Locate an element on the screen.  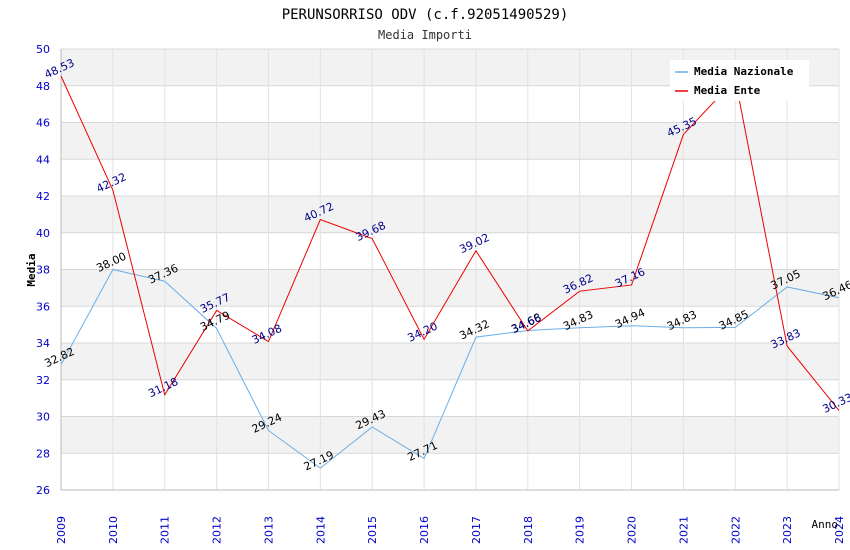
x-tick-label: 2020 is located at coordinates (632, 530).